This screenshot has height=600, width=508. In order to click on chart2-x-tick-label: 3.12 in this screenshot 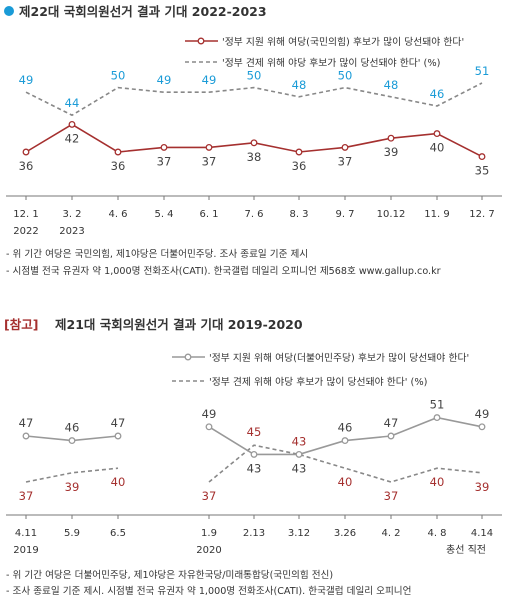, I will do `click(299, 533)`.